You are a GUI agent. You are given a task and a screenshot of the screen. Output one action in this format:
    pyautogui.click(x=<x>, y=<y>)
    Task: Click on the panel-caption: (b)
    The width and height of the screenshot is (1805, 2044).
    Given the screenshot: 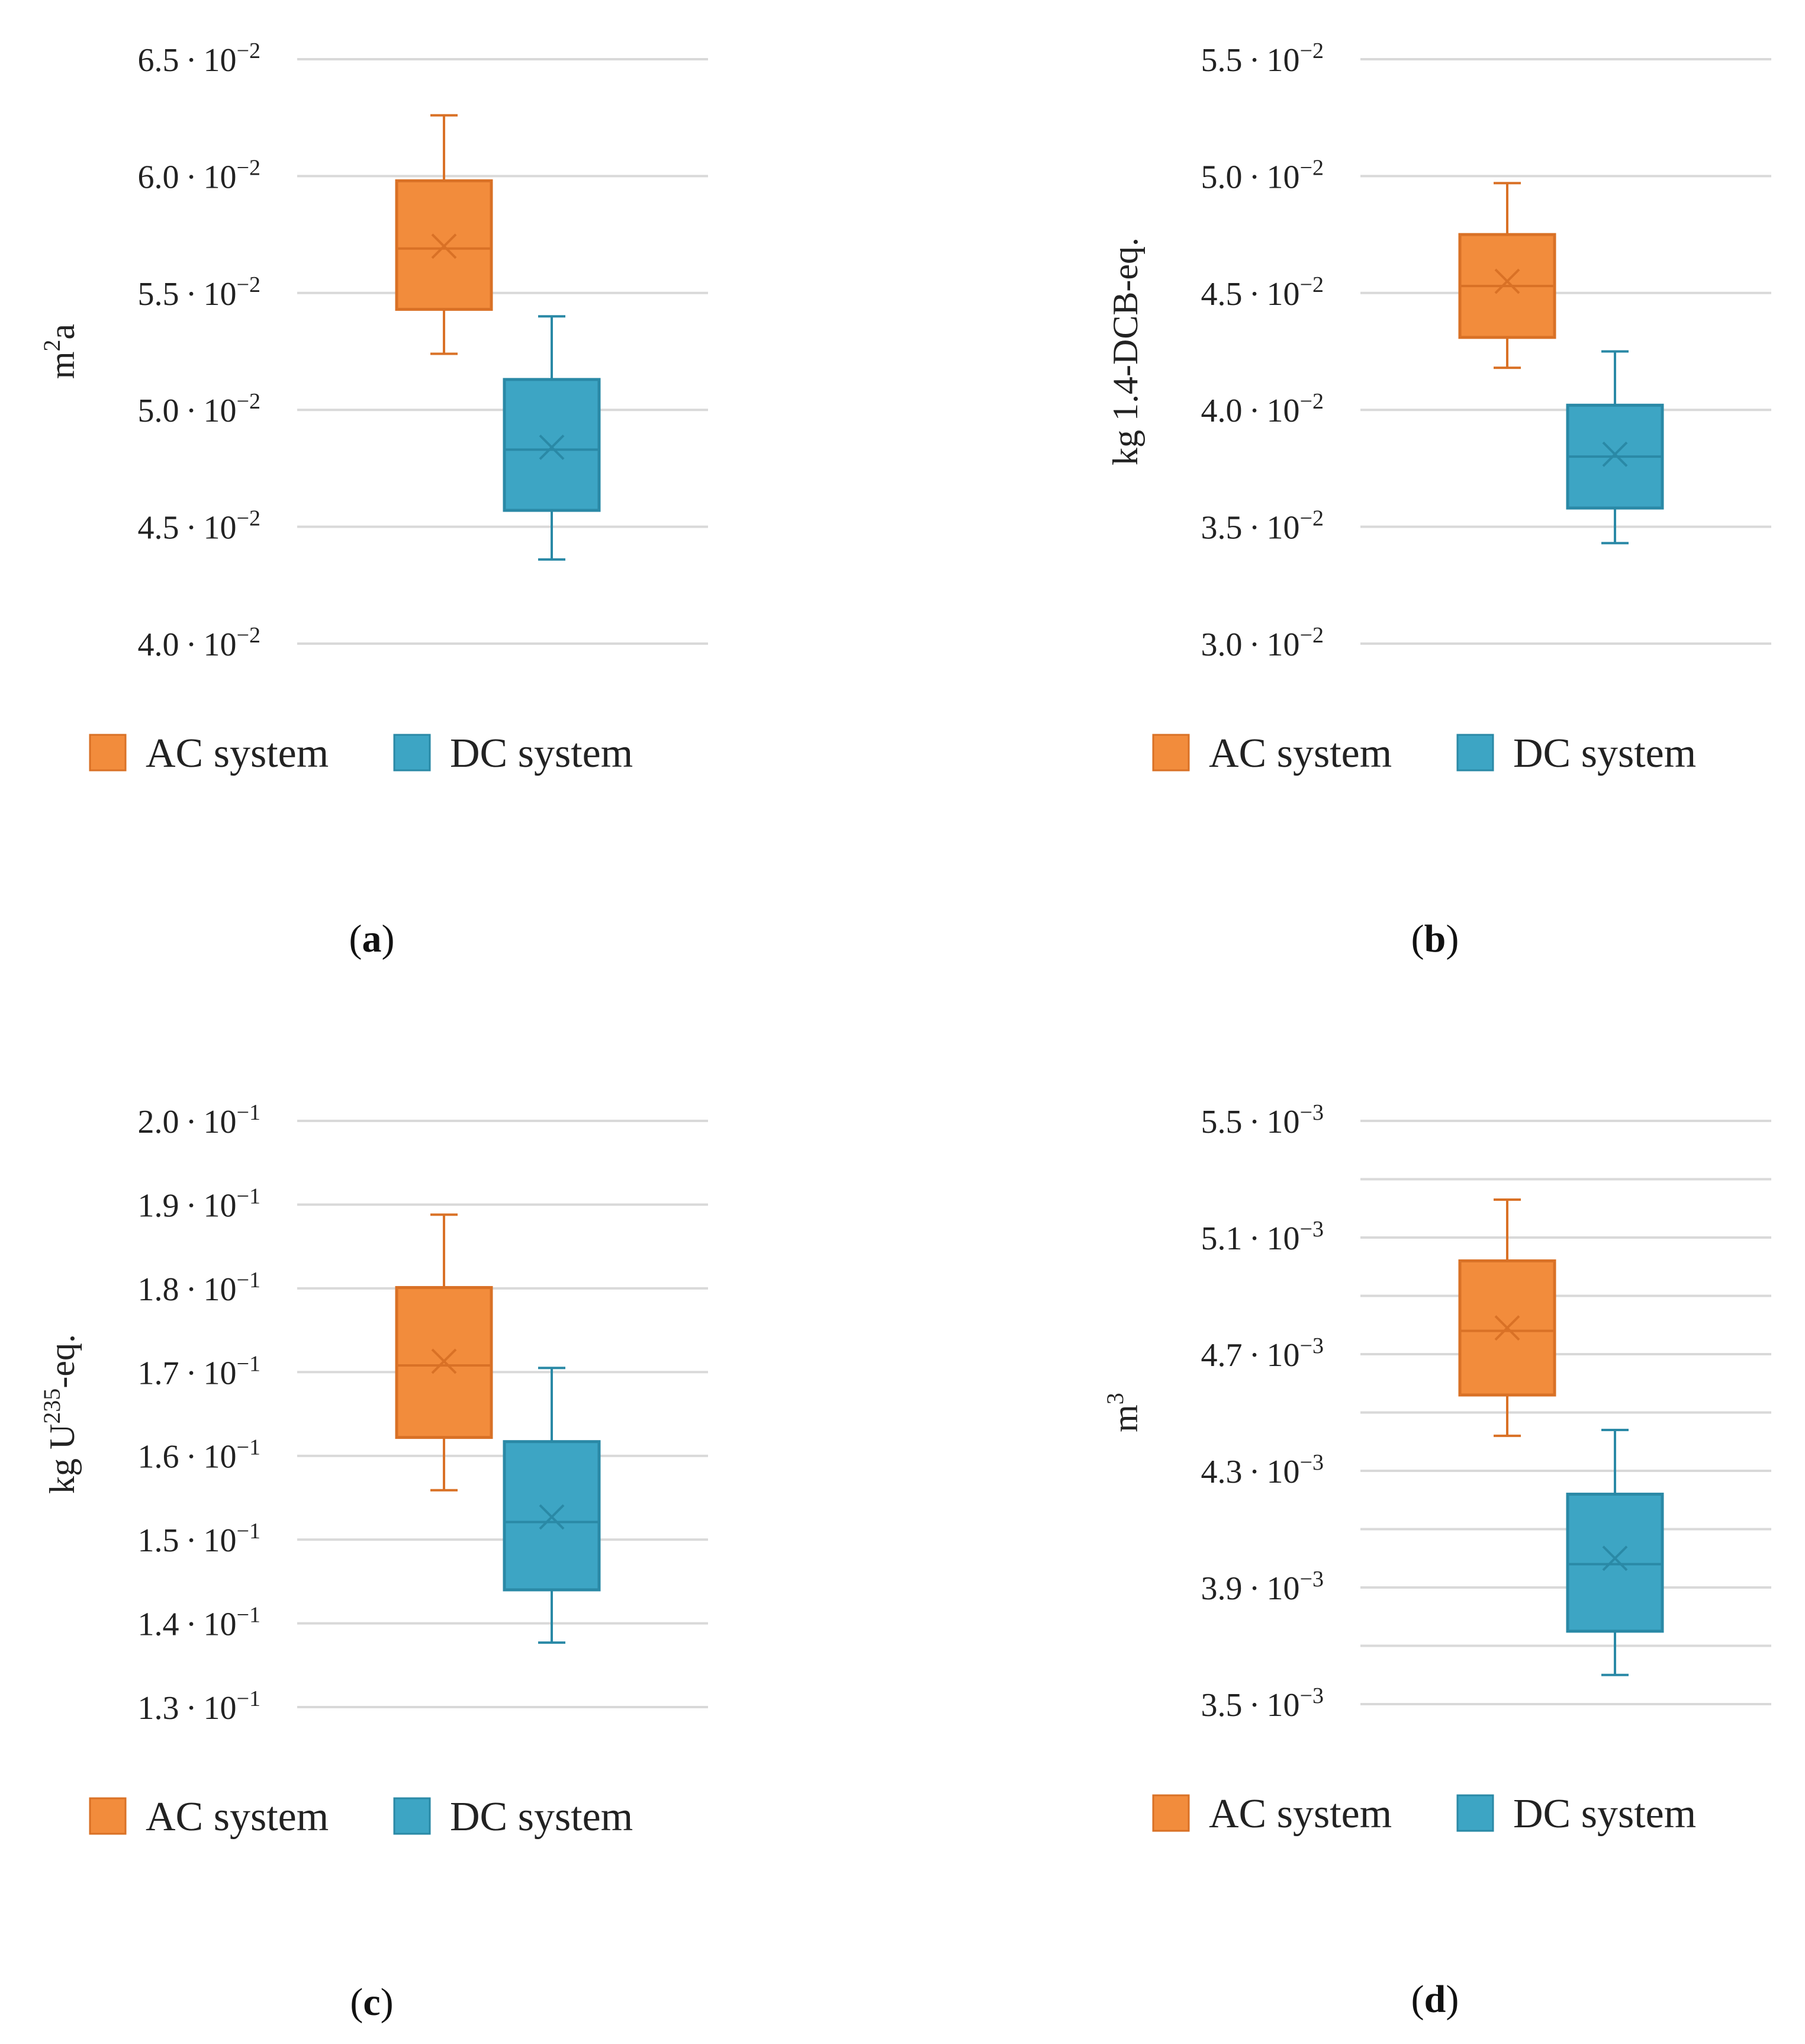 What is the action you would take?
    pyautogui.click(x=1435, y=939)
    